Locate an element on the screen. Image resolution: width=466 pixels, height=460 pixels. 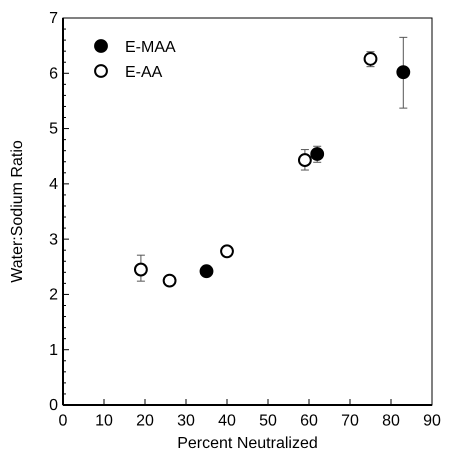
legend-label: E-AA is located at coordinates (144, 72).